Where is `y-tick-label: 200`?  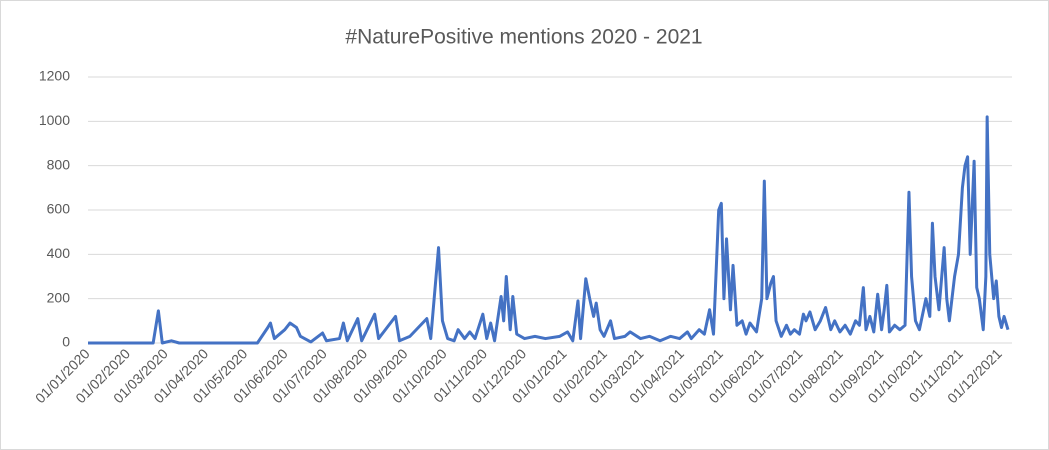 y-tick-label: 200 is located at coordinates (59, 297).